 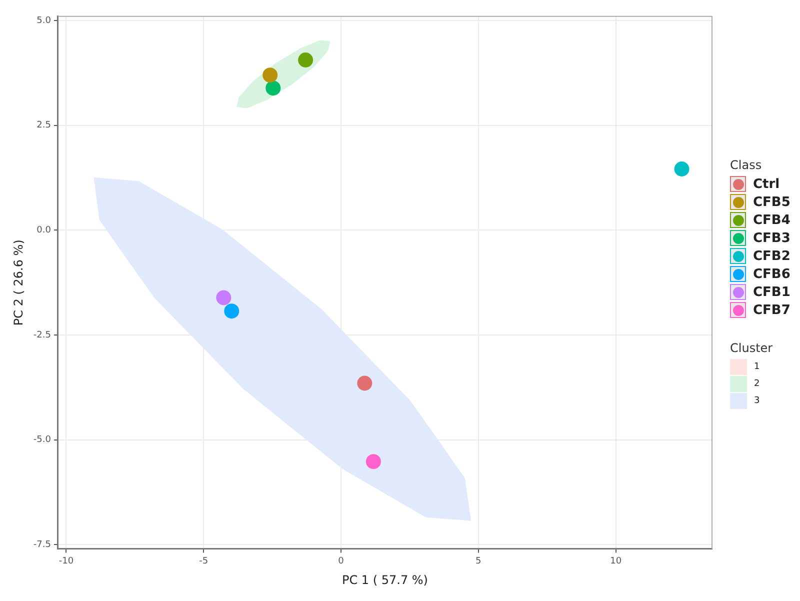 What do you see at coordinates (766, 184) in the screenshot?
I see `legend-label: Ctrl` at bounding box center [766, 184].